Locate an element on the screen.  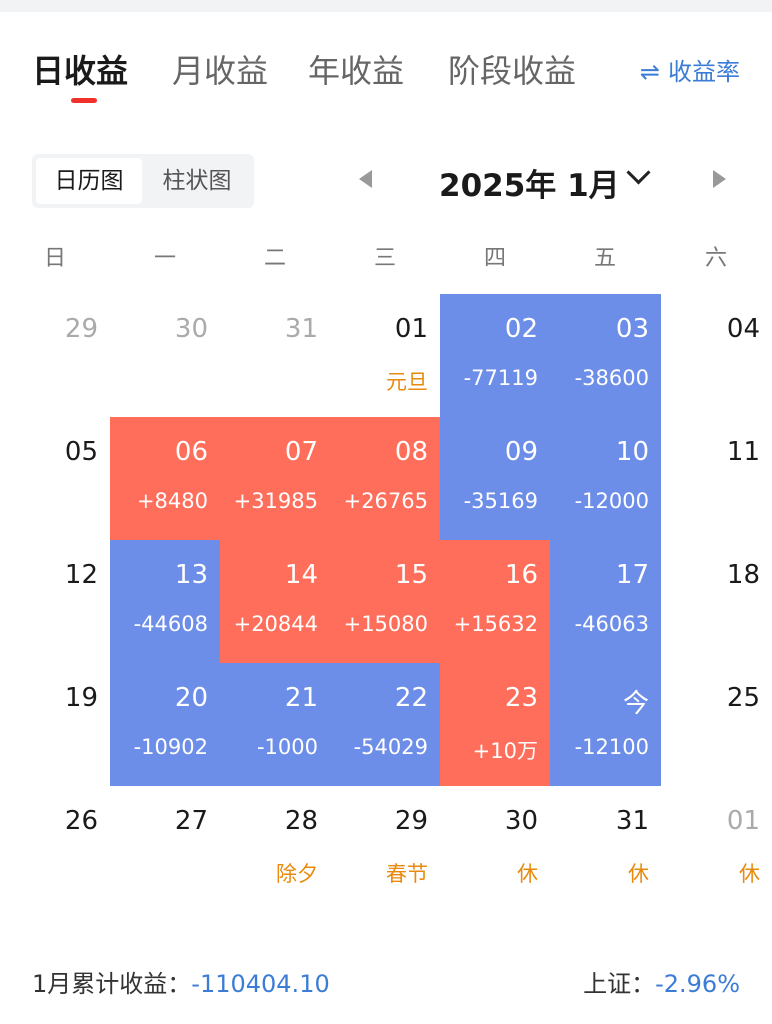
month-navigation: 2025年 1月 is located at coordinates (540, 180).